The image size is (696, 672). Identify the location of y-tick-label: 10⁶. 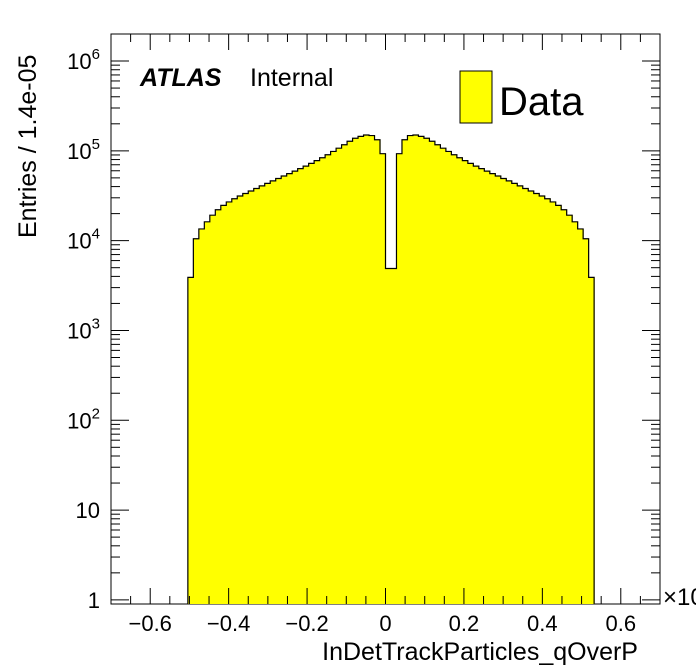
(83, 60).